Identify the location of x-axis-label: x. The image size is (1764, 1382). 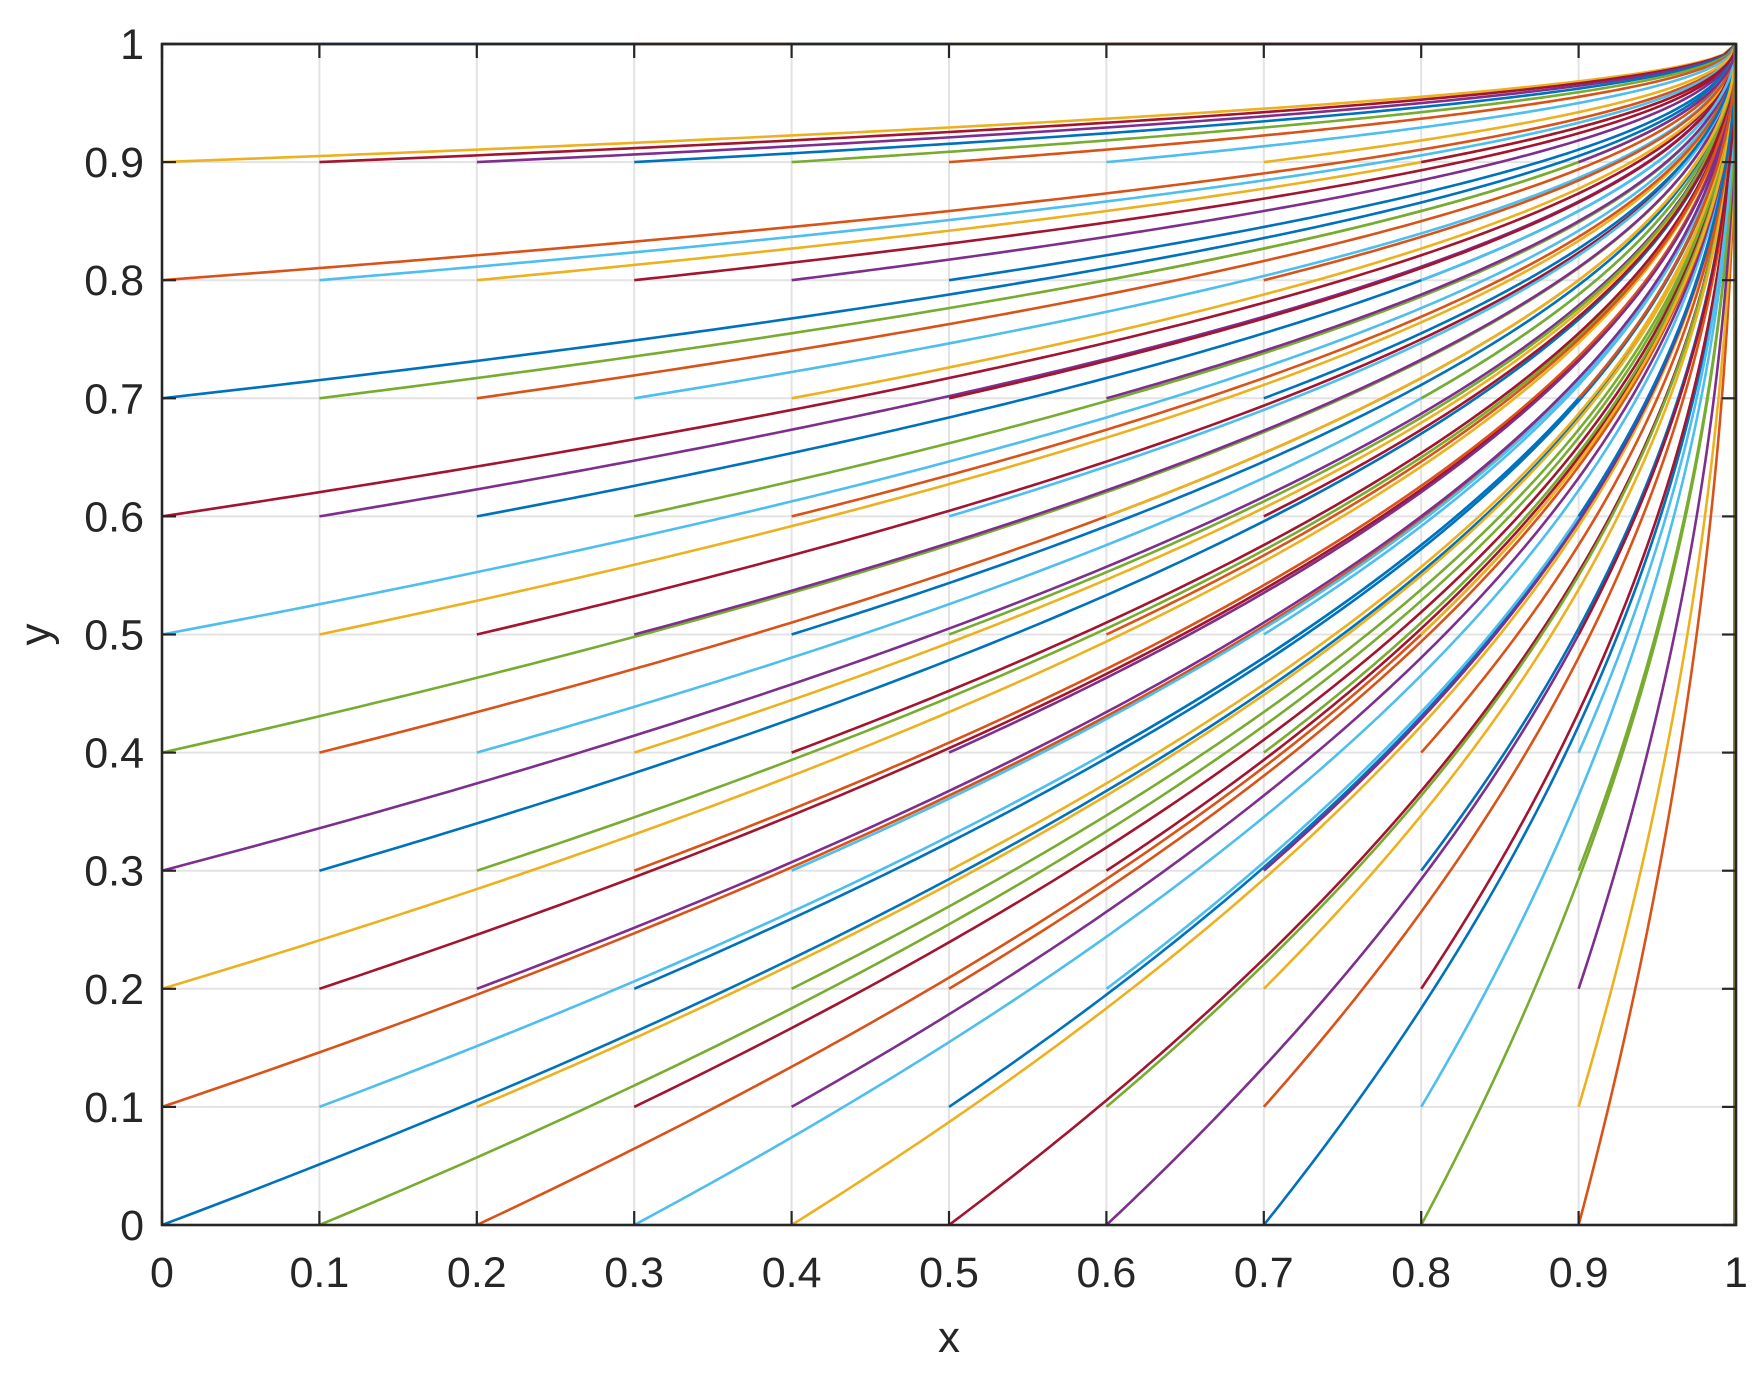
(949, 1337).